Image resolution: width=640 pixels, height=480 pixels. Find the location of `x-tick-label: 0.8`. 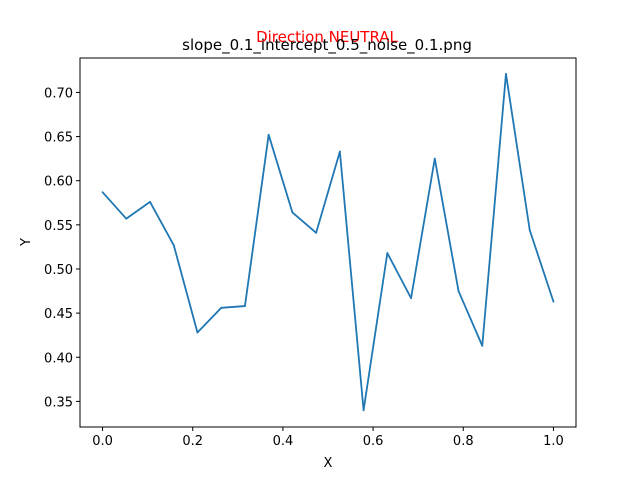

x-tick-label: 0.8 is located at coordinates (463, 441).